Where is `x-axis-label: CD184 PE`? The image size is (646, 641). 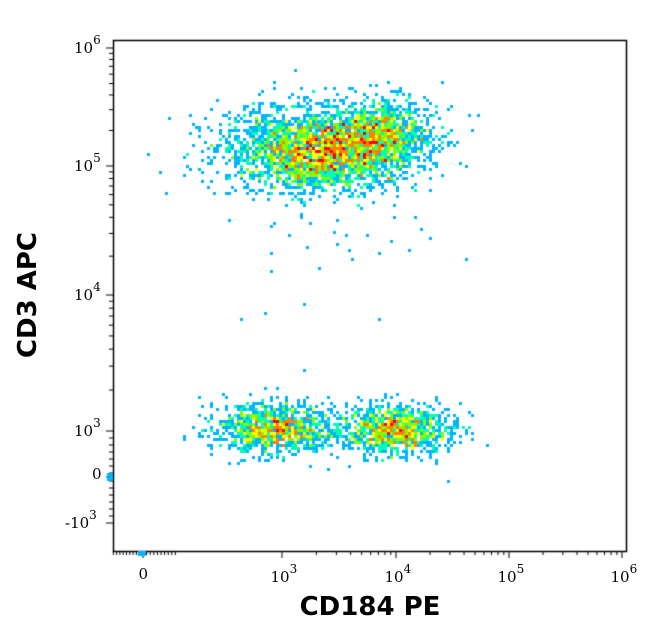
x-axis-label: CD184 PE is located at coordinates (370, 607).